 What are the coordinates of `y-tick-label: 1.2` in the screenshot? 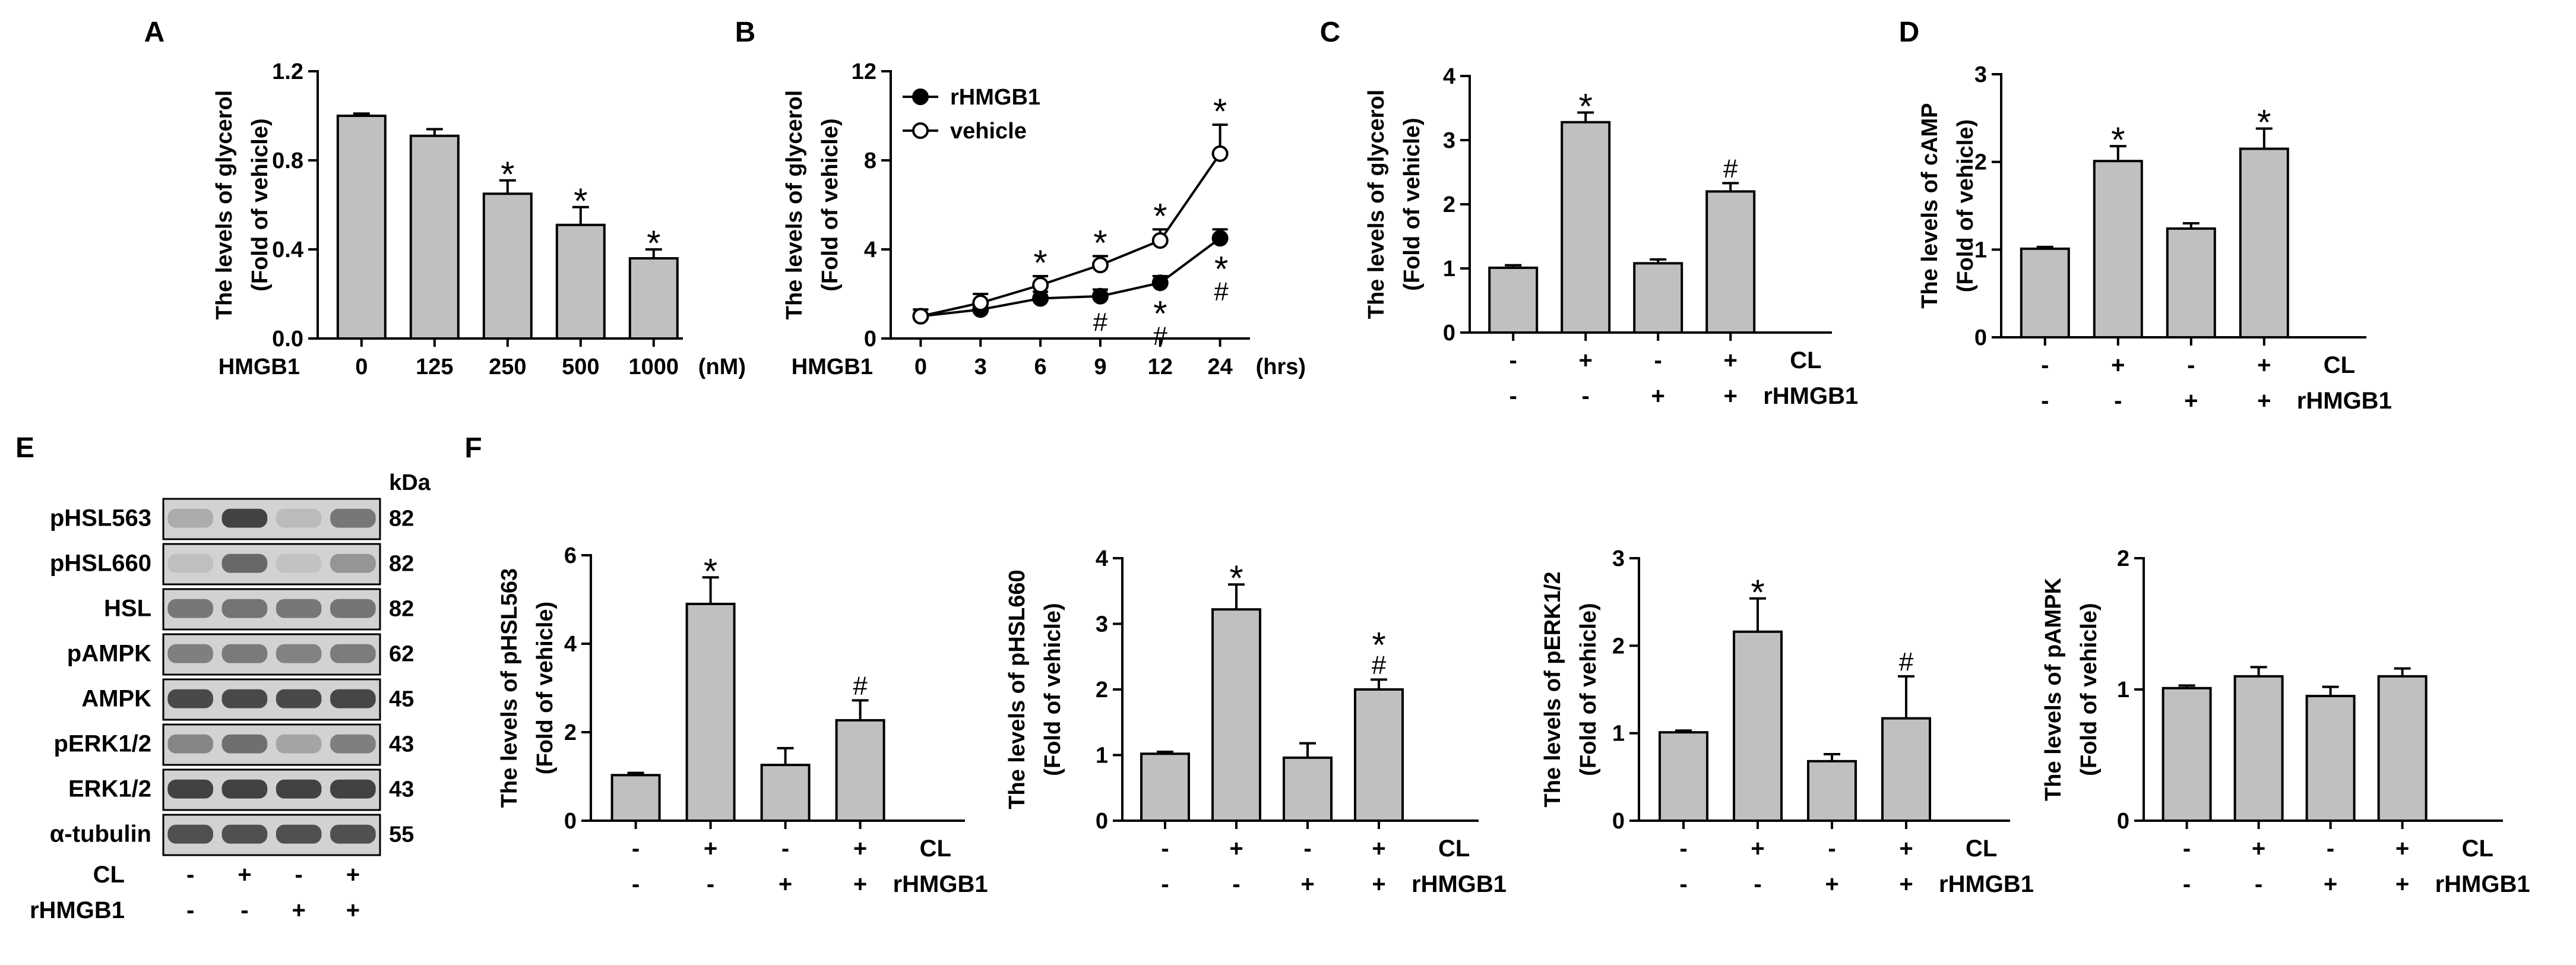 It's located at (287, 71).